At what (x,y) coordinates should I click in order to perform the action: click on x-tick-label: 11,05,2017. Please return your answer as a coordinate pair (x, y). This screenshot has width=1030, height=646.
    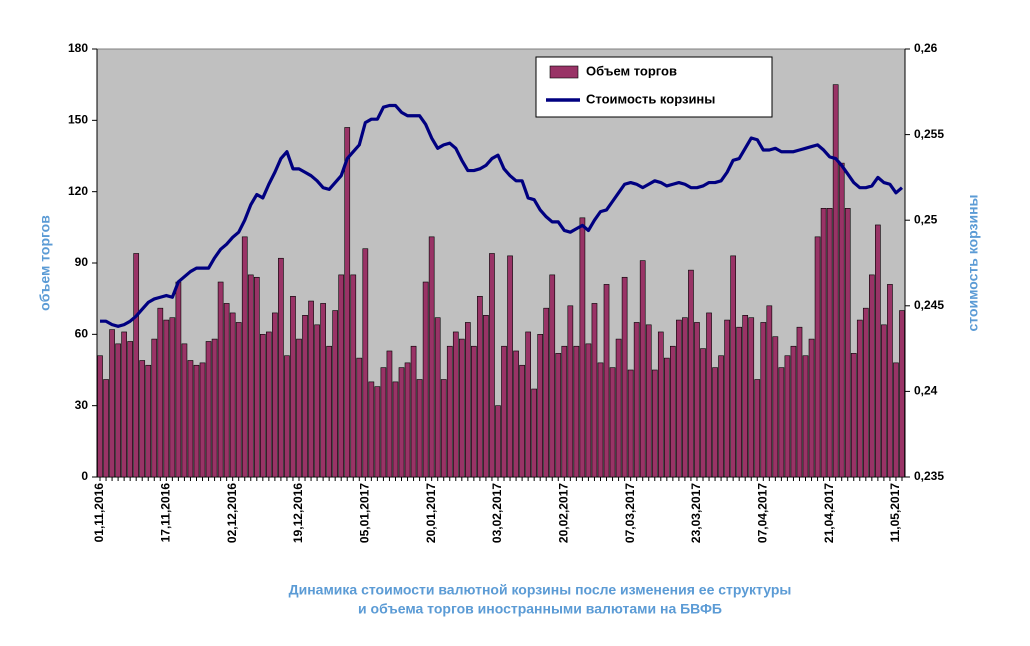
    Looking at the image, I should click on (895, 513).